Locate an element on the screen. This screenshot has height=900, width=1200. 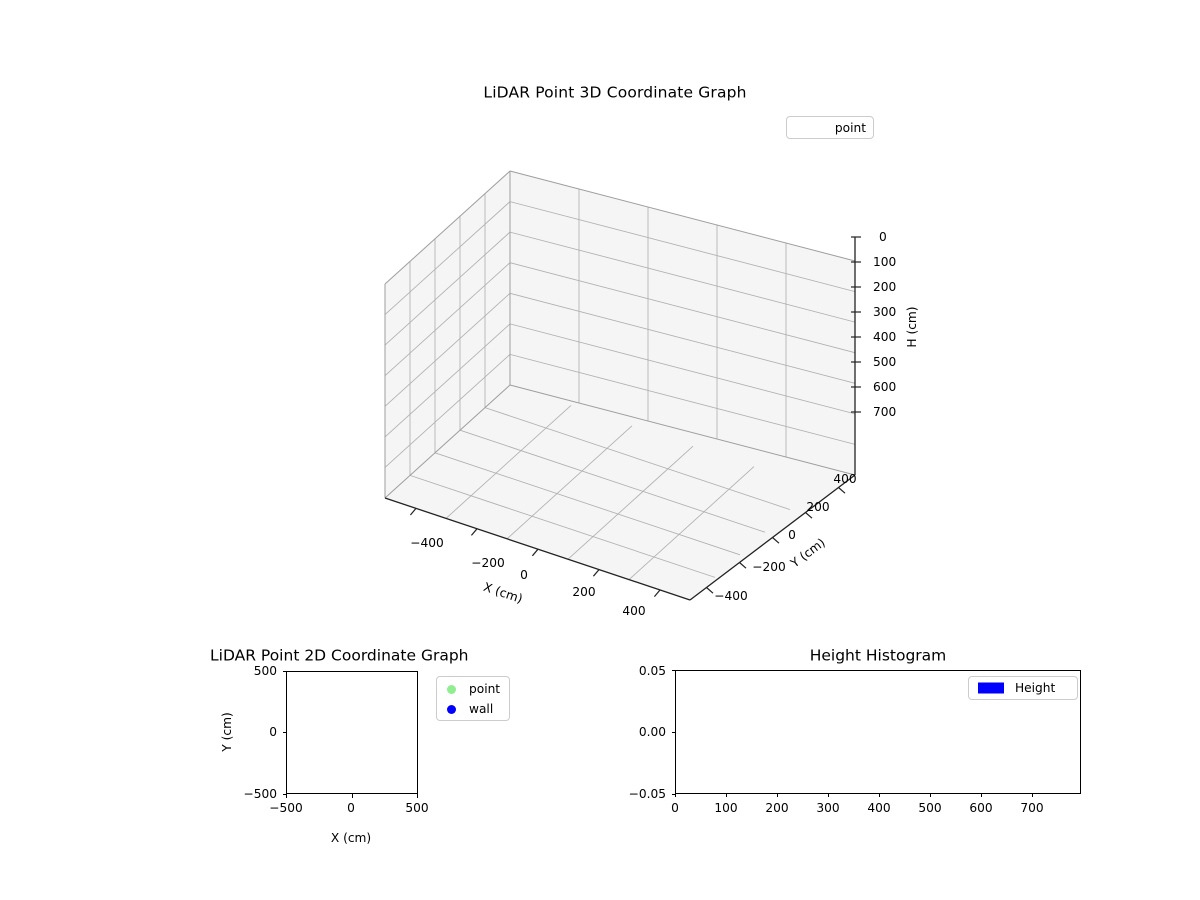
plot3d-ytick-1: −200 is located at coordinates (769, 566).